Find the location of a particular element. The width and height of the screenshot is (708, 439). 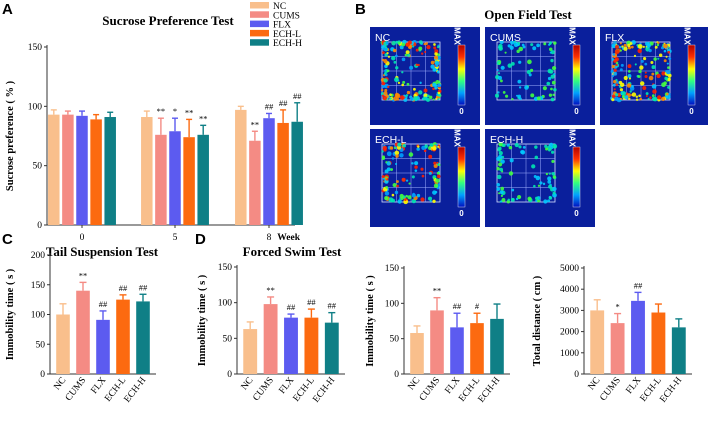

y-tick-label: 200 is located at coordinates (38, 256).